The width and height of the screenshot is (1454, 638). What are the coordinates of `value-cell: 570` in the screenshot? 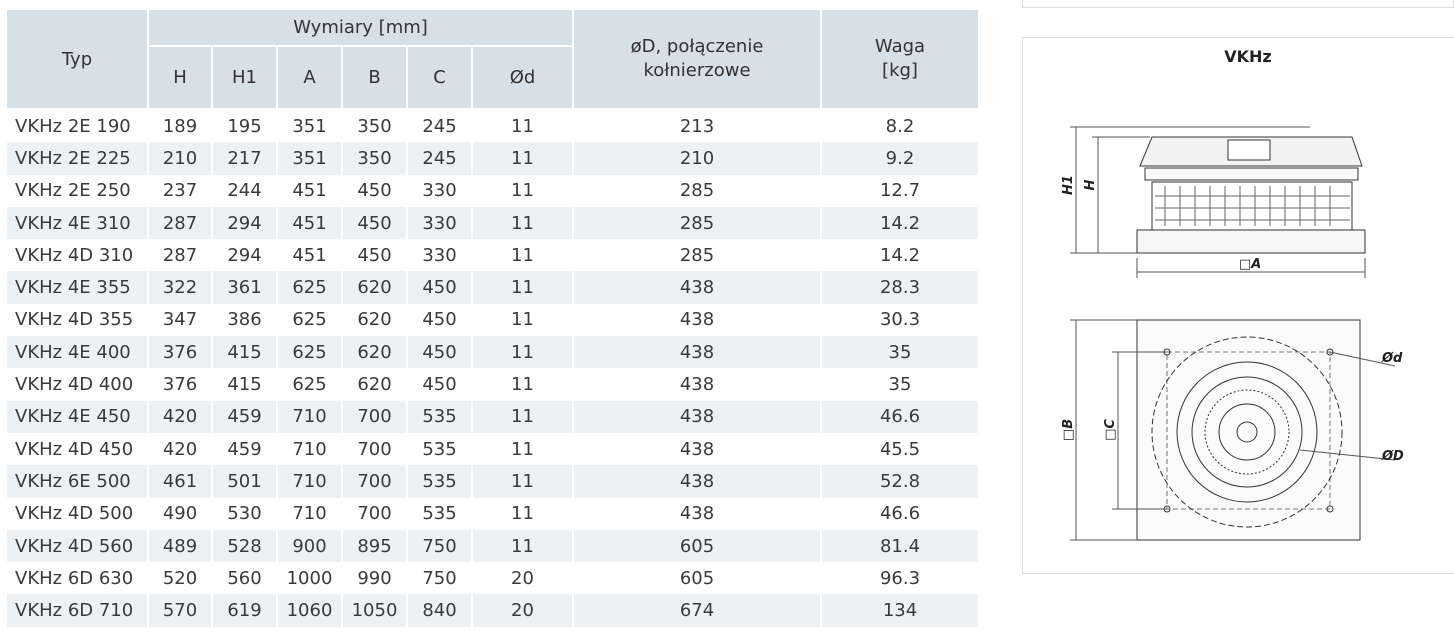 It's located at (180, 610).